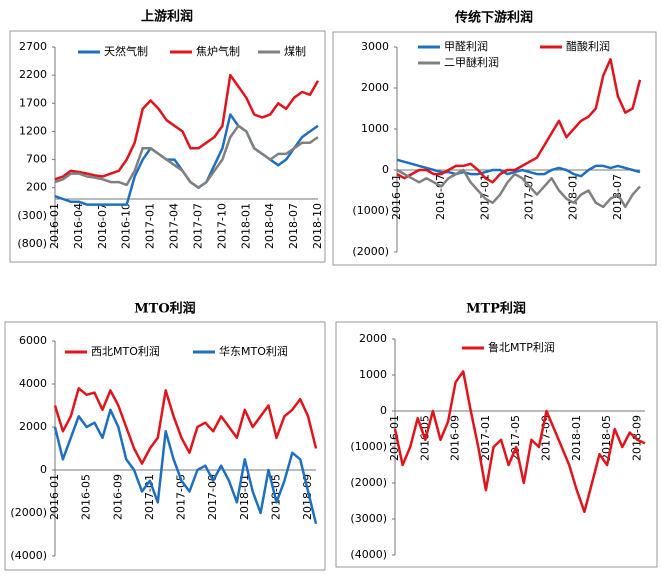 The width and height of the screenshot is (662, 577). What do you see at coordinates (515, 438) in the screenshot?
I see `x-tick-label: 2017-05` at bounding box center [515, 438].